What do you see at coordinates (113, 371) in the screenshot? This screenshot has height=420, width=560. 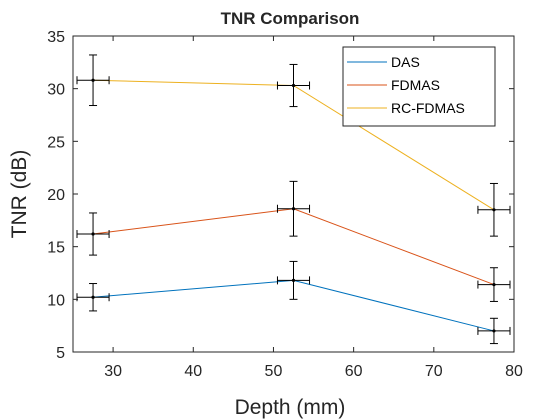 I see `x-tick-label: 30` at bounding box center [113, 371].